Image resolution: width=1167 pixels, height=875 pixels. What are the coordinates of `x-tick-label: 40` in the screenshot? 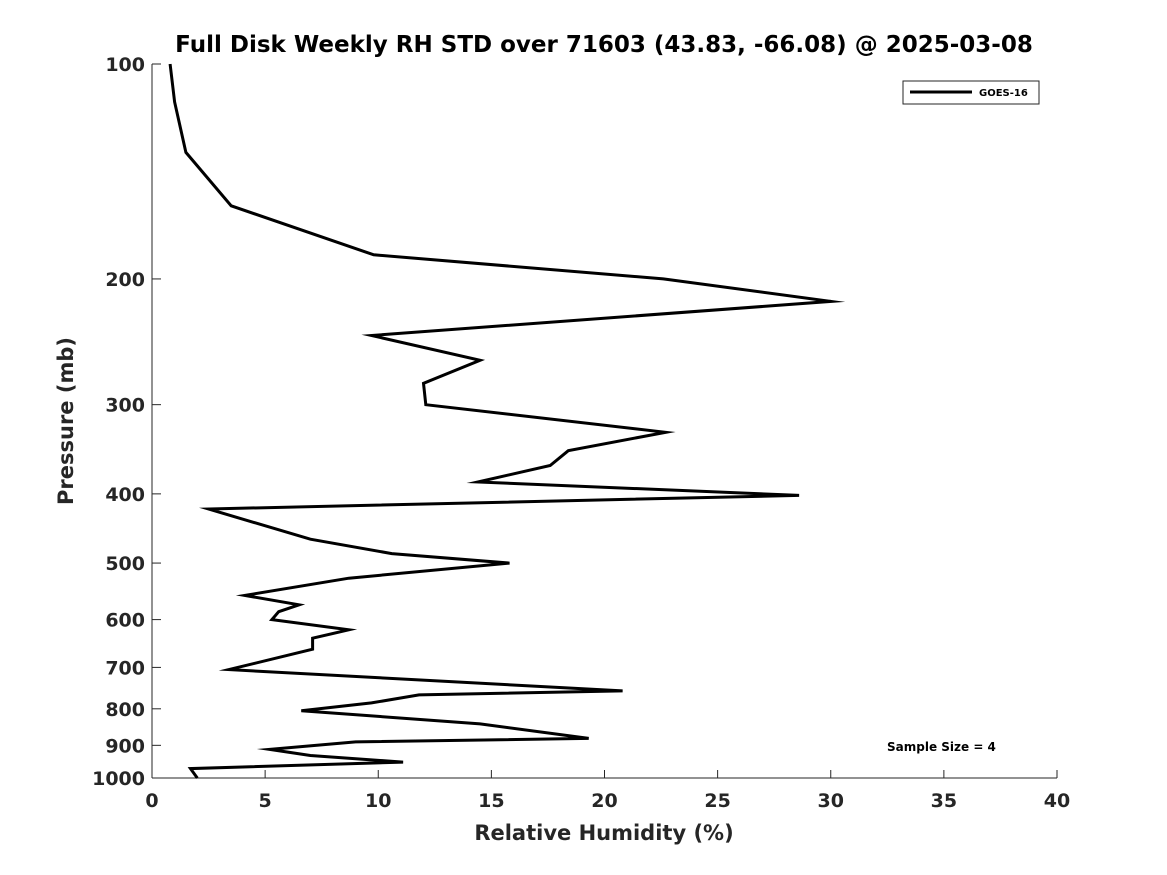 It's located at (1057, 801).